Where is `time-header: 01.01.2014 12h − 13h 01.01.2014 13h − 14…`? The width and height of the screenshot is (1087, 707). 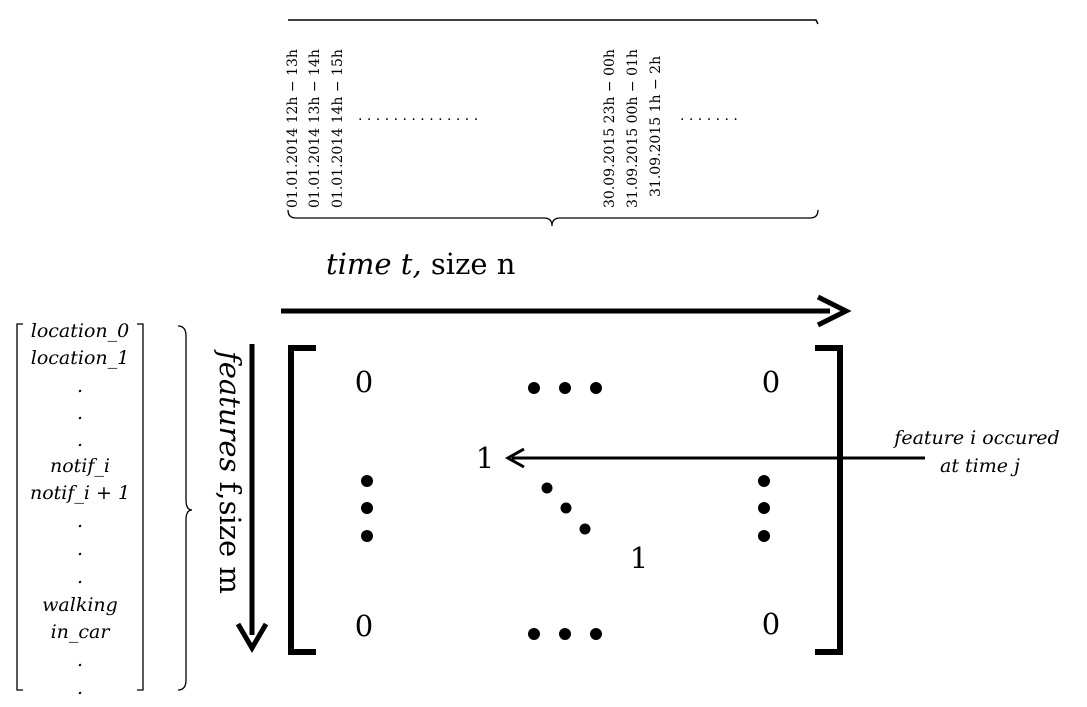 time-header: 01.01.2014 12h − 13h 01.01.2014 13h − 14… is located at coordinates (552, 123).